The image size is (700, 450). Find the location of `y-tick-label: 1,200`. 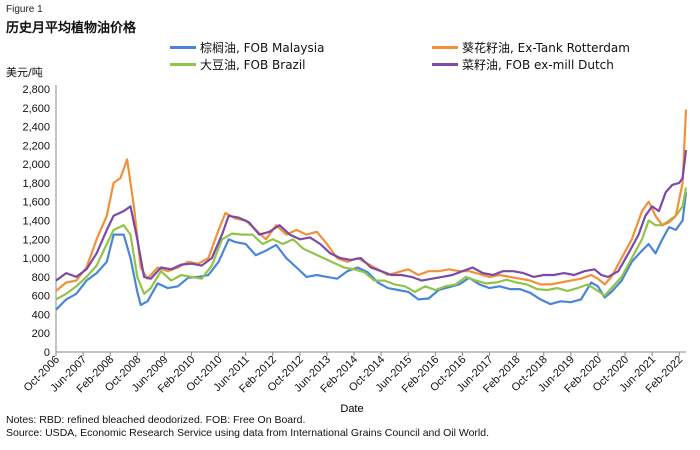

y-tick-label: 1,200 is located at coordinates (36, 240).